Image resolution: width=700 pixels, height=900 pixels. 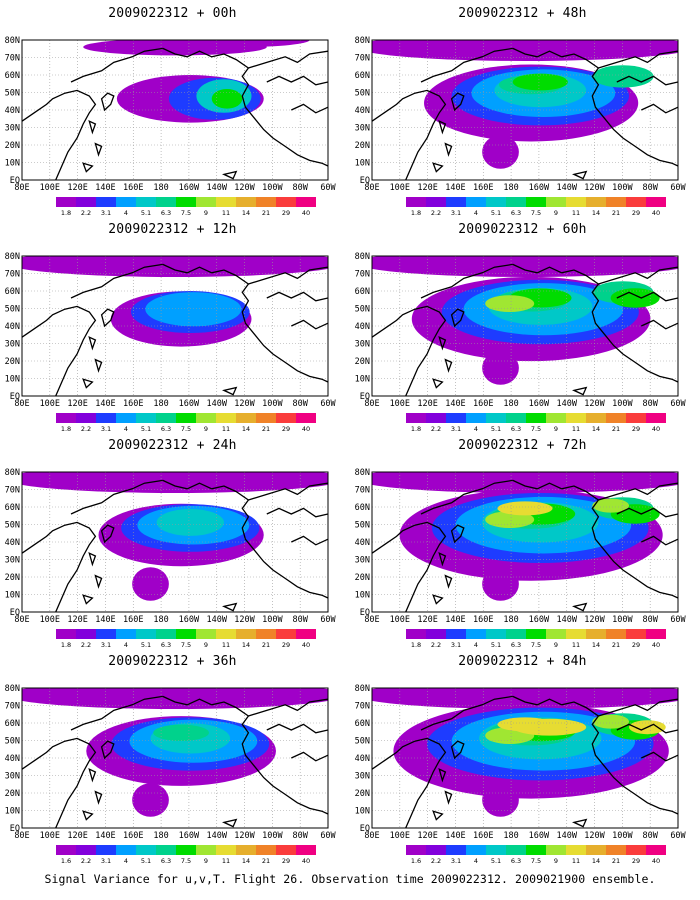 What do you see at coordinates (216, 620) in the screenshot?
I see `lon-tick-label: 140W` at bounding box center [216, 620].